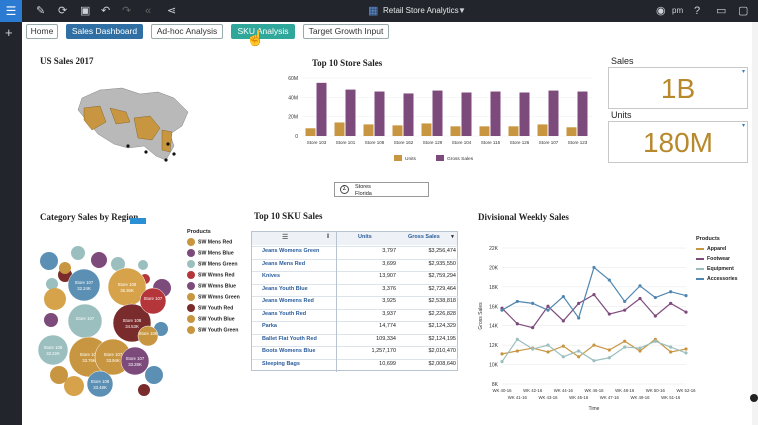 This screenshot has width=758, height=425. Describe the element at coordinates (381, 189) in the screenshot. I see `store-filter-box: Σ Stores Florida` at that location.